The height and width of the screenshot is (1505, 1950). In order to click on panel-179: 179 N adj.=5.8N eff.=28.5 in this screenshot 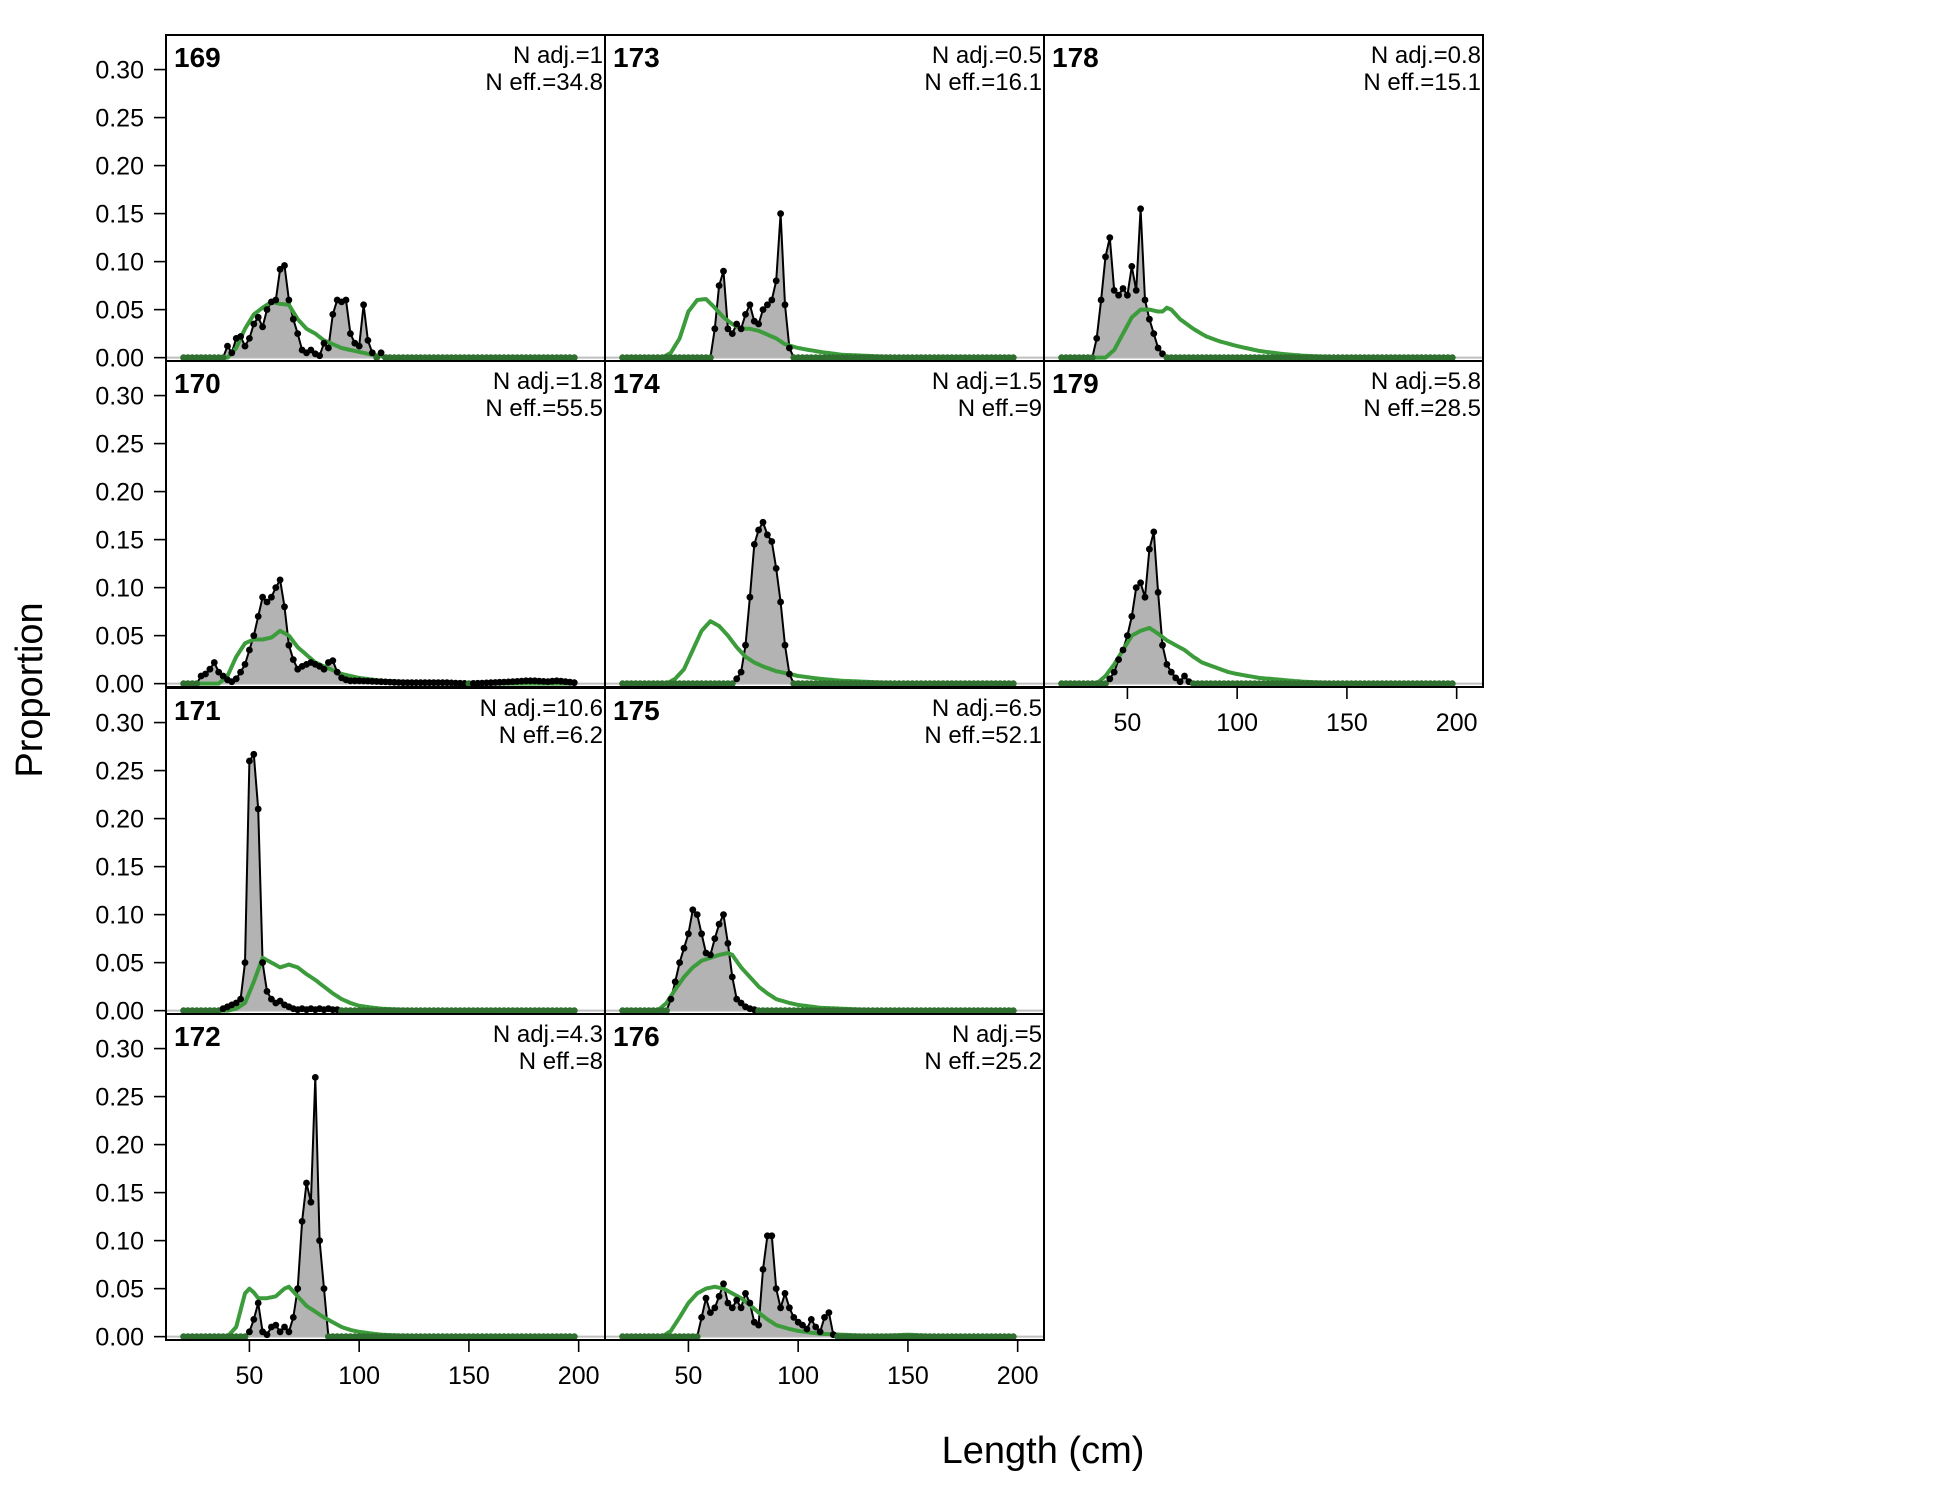, I will do `click(1263, 524)`.